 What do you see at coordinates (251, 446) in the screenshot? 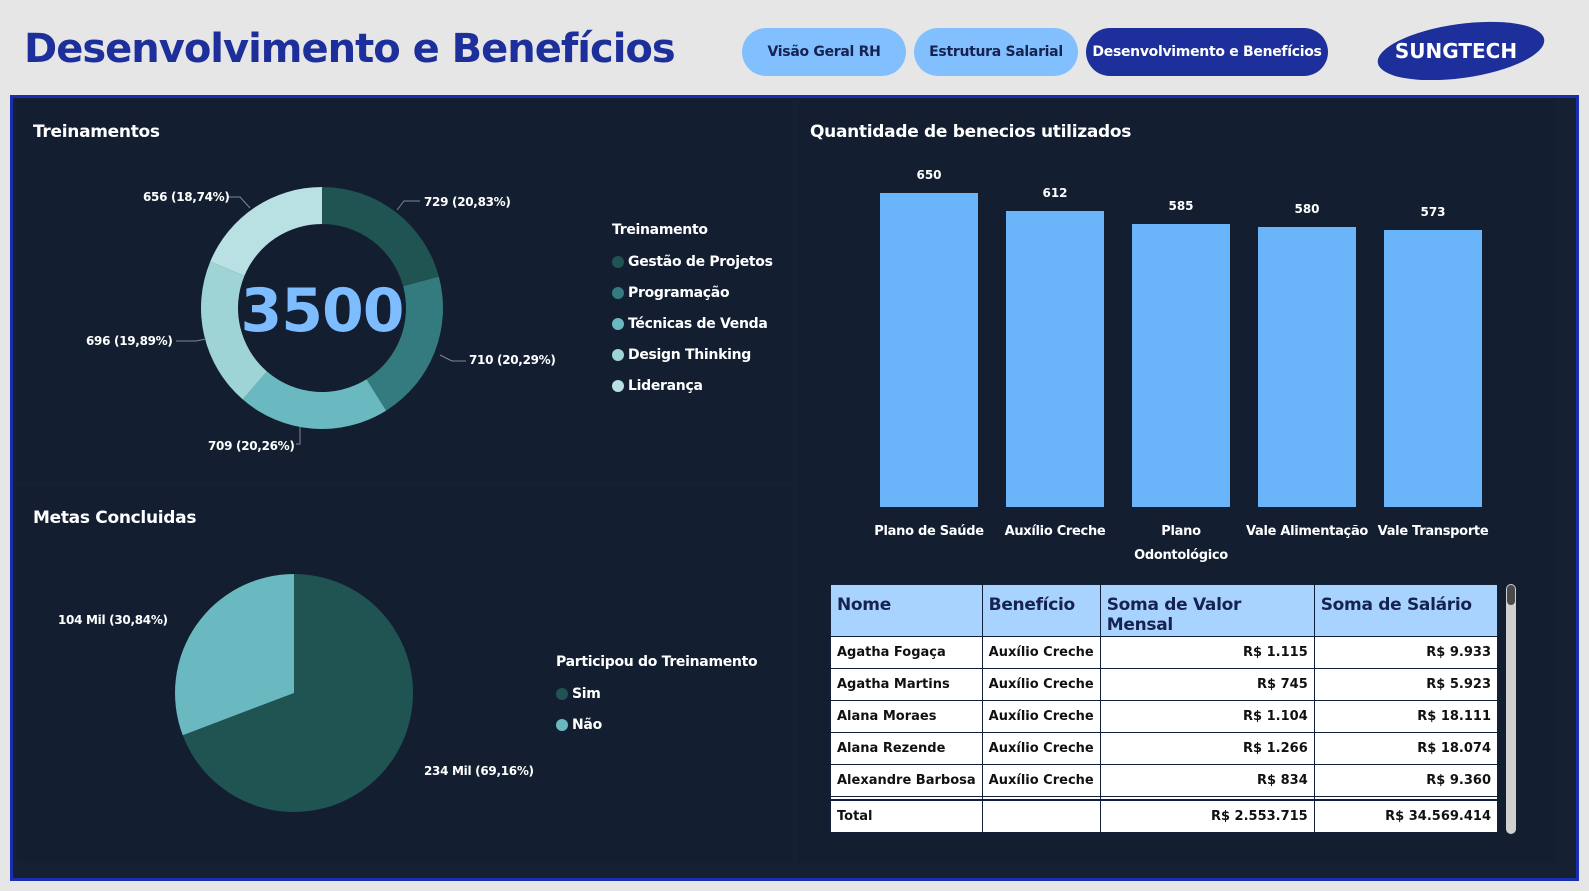
I see `donut-label-tecnicas: 709 (20,26%)` at bounding box center [251, 446].